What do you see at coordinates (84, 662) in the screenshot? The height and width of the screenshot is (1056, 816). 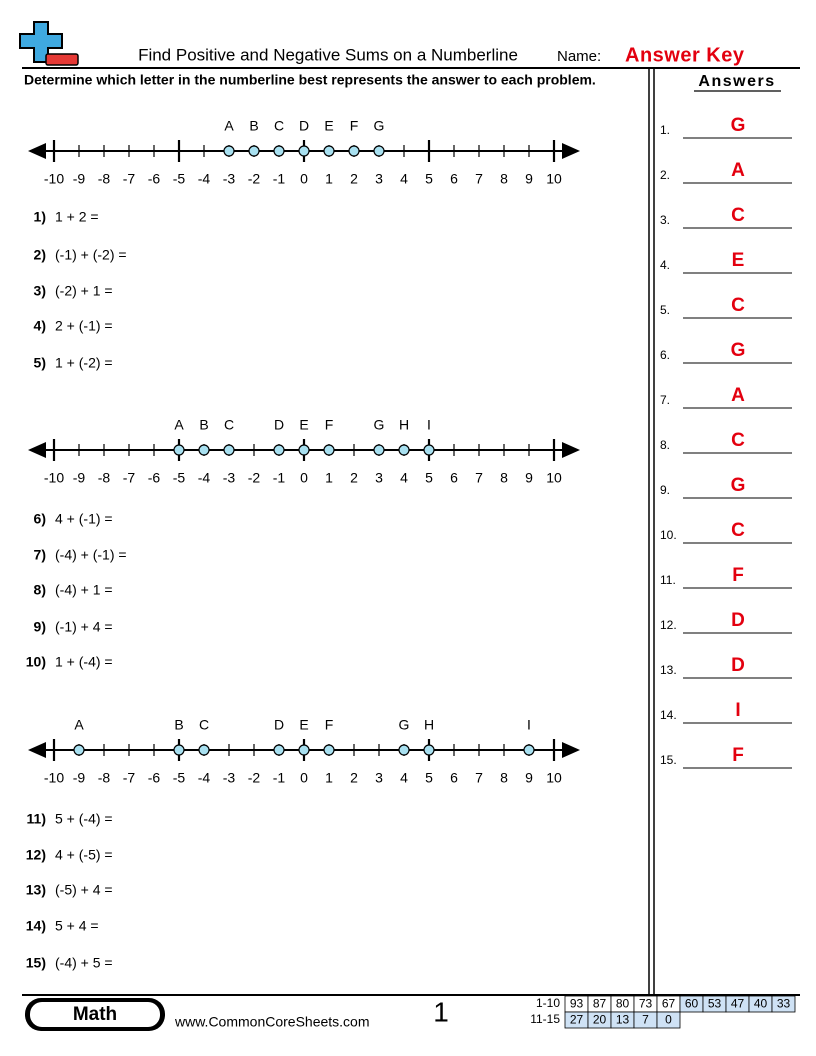 I see `problem-text: 1 + (-4) =` at bounding box center [84, 662].